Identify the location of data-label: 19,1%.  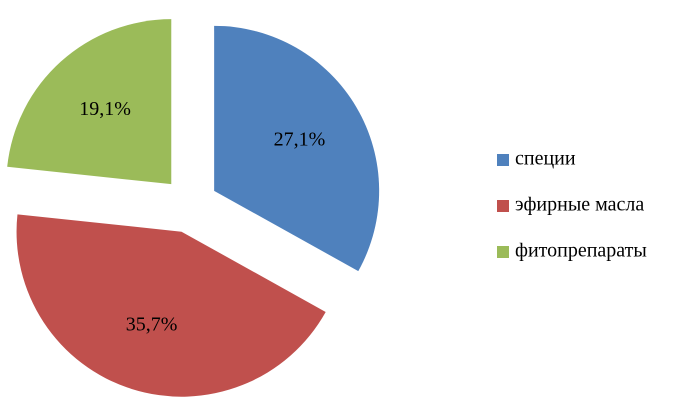
(105, 109).